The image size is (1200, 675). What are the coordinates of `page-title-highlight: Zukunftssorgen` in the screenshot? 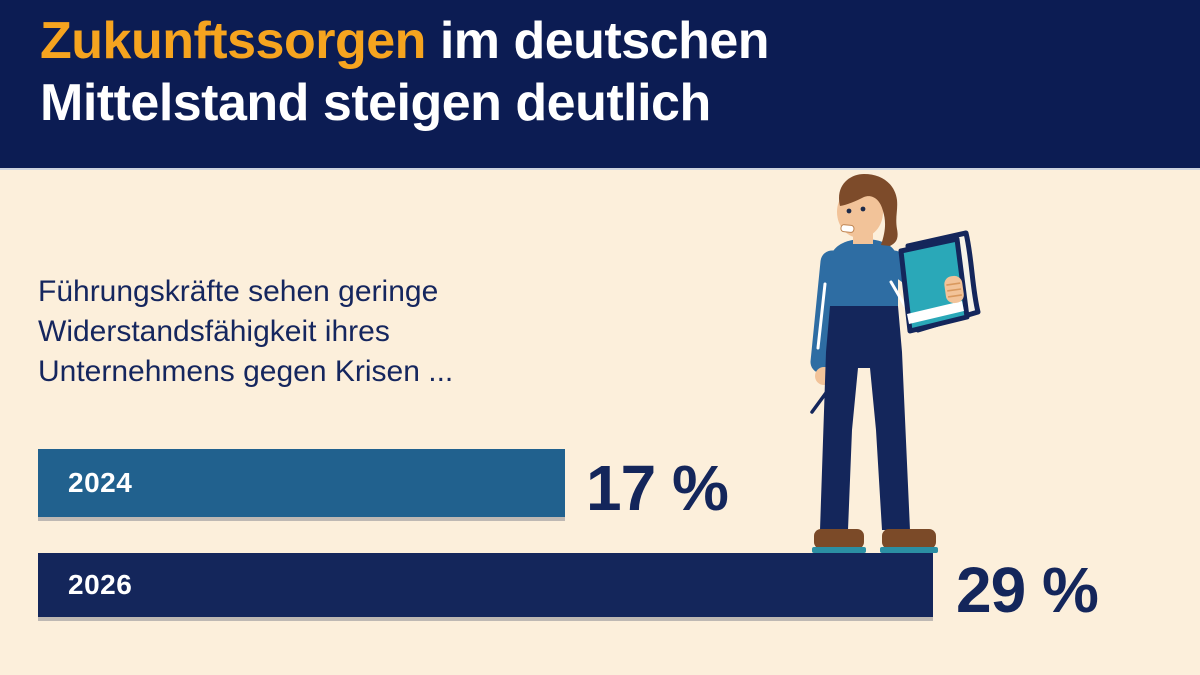 It's located at (233, 41).